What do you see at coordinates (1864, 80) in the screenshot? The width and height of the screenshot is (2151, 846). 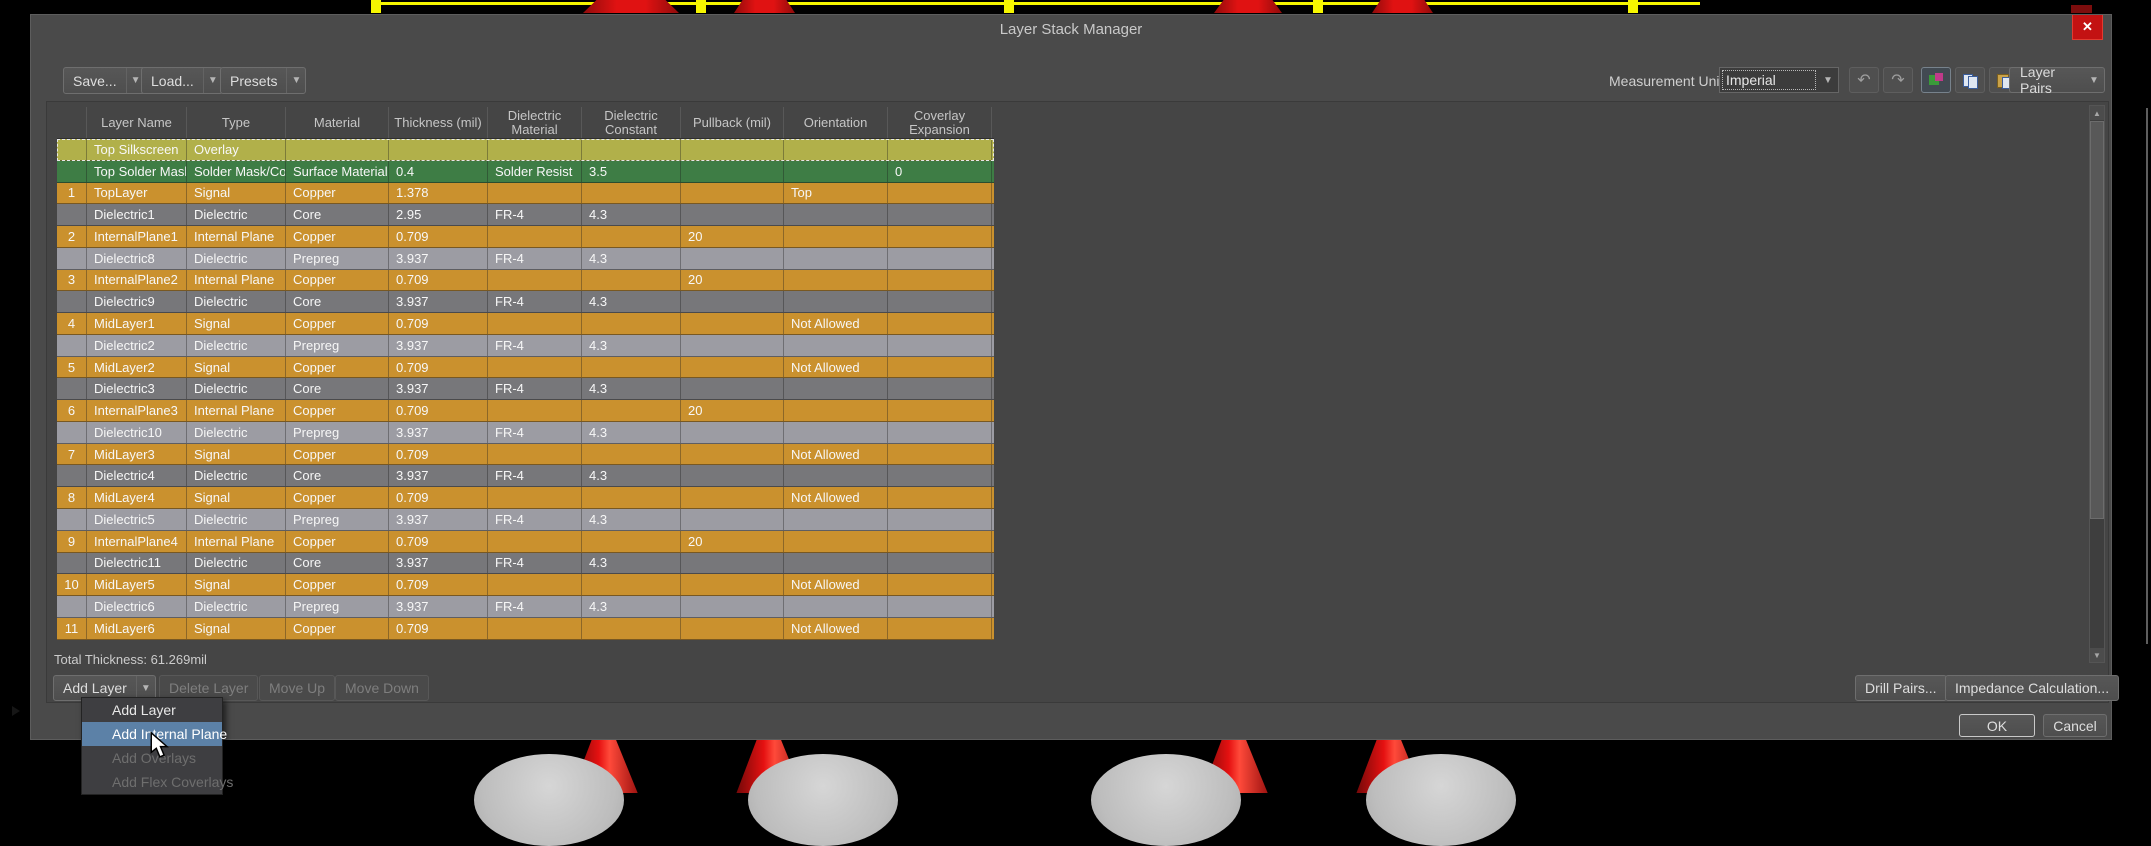 I see `undo-button: ↶` at bounding box center [1864, 80].